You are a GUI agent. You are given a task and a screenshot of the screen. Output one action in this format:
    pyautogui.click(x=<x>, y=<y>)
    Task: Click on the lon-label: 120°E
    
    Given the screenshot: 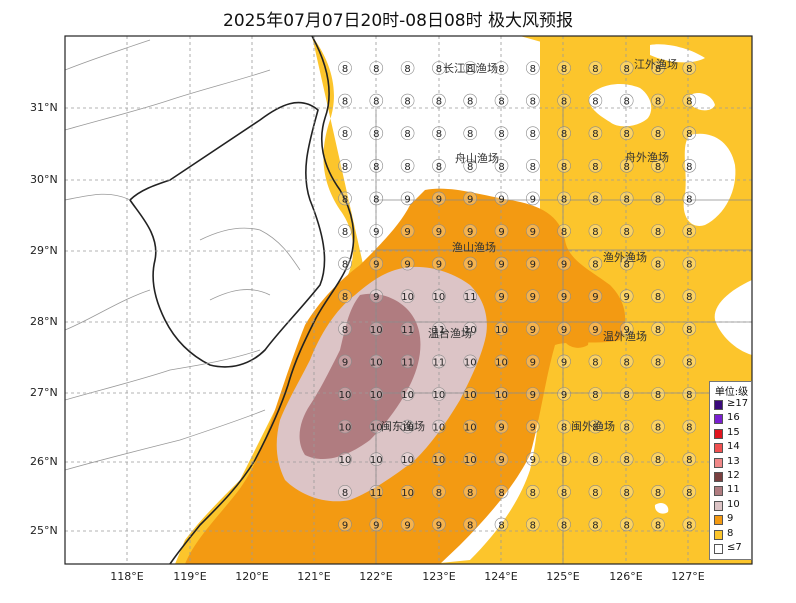 What is the action you would take?
    pyautogui.click(x=252, y=576)
    